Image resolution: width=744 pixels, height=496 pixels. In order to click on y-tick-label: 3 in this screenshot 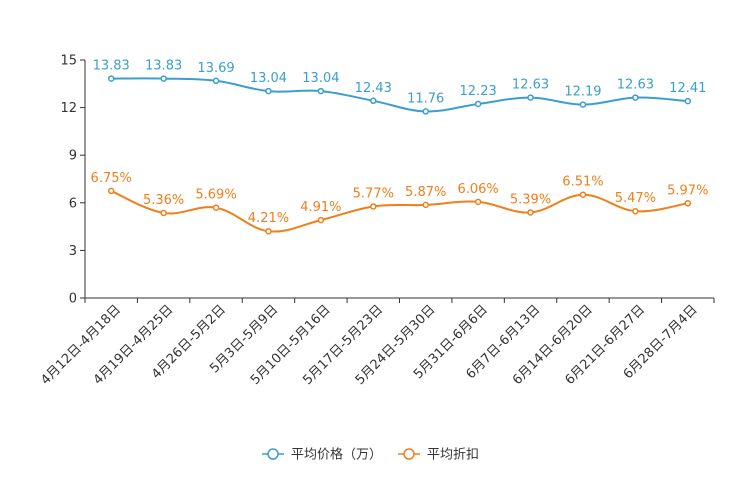, I will do `click(73, 251)`.